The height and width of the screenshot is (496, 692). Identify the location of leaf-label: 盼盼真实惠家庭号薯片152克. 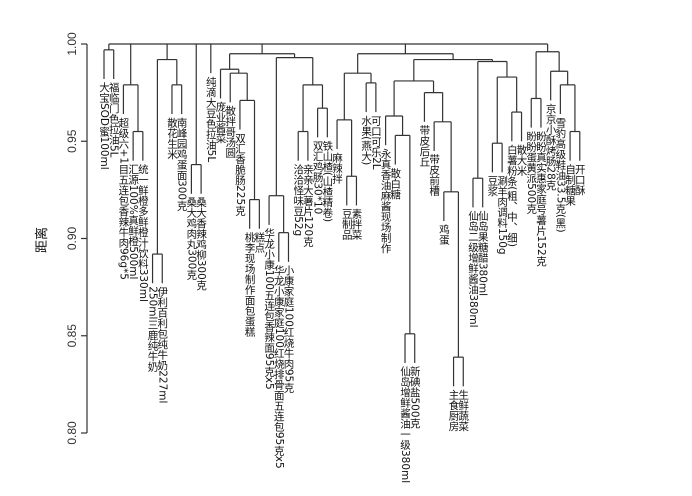
(541, 198).